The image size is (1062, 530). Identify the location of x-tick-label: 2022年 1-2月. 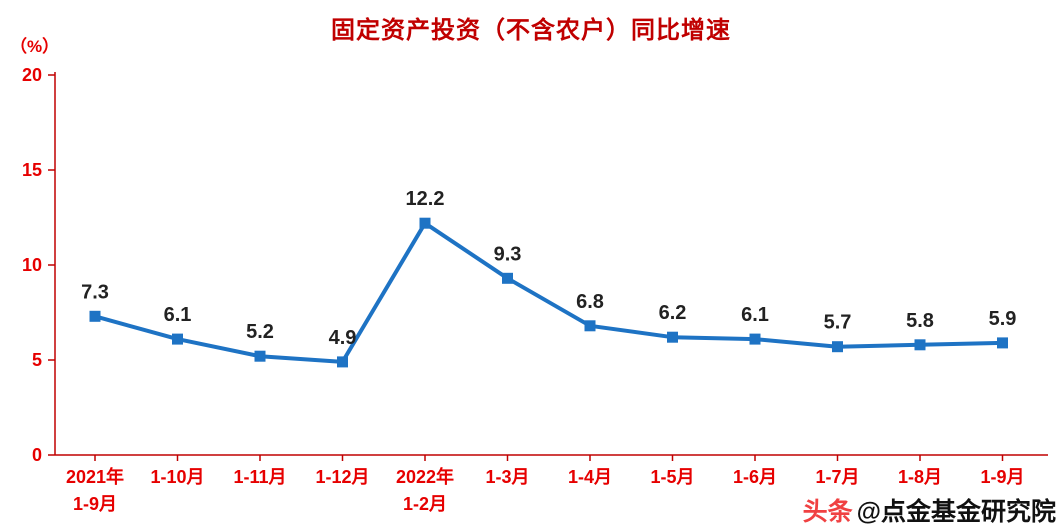
(425, 490).